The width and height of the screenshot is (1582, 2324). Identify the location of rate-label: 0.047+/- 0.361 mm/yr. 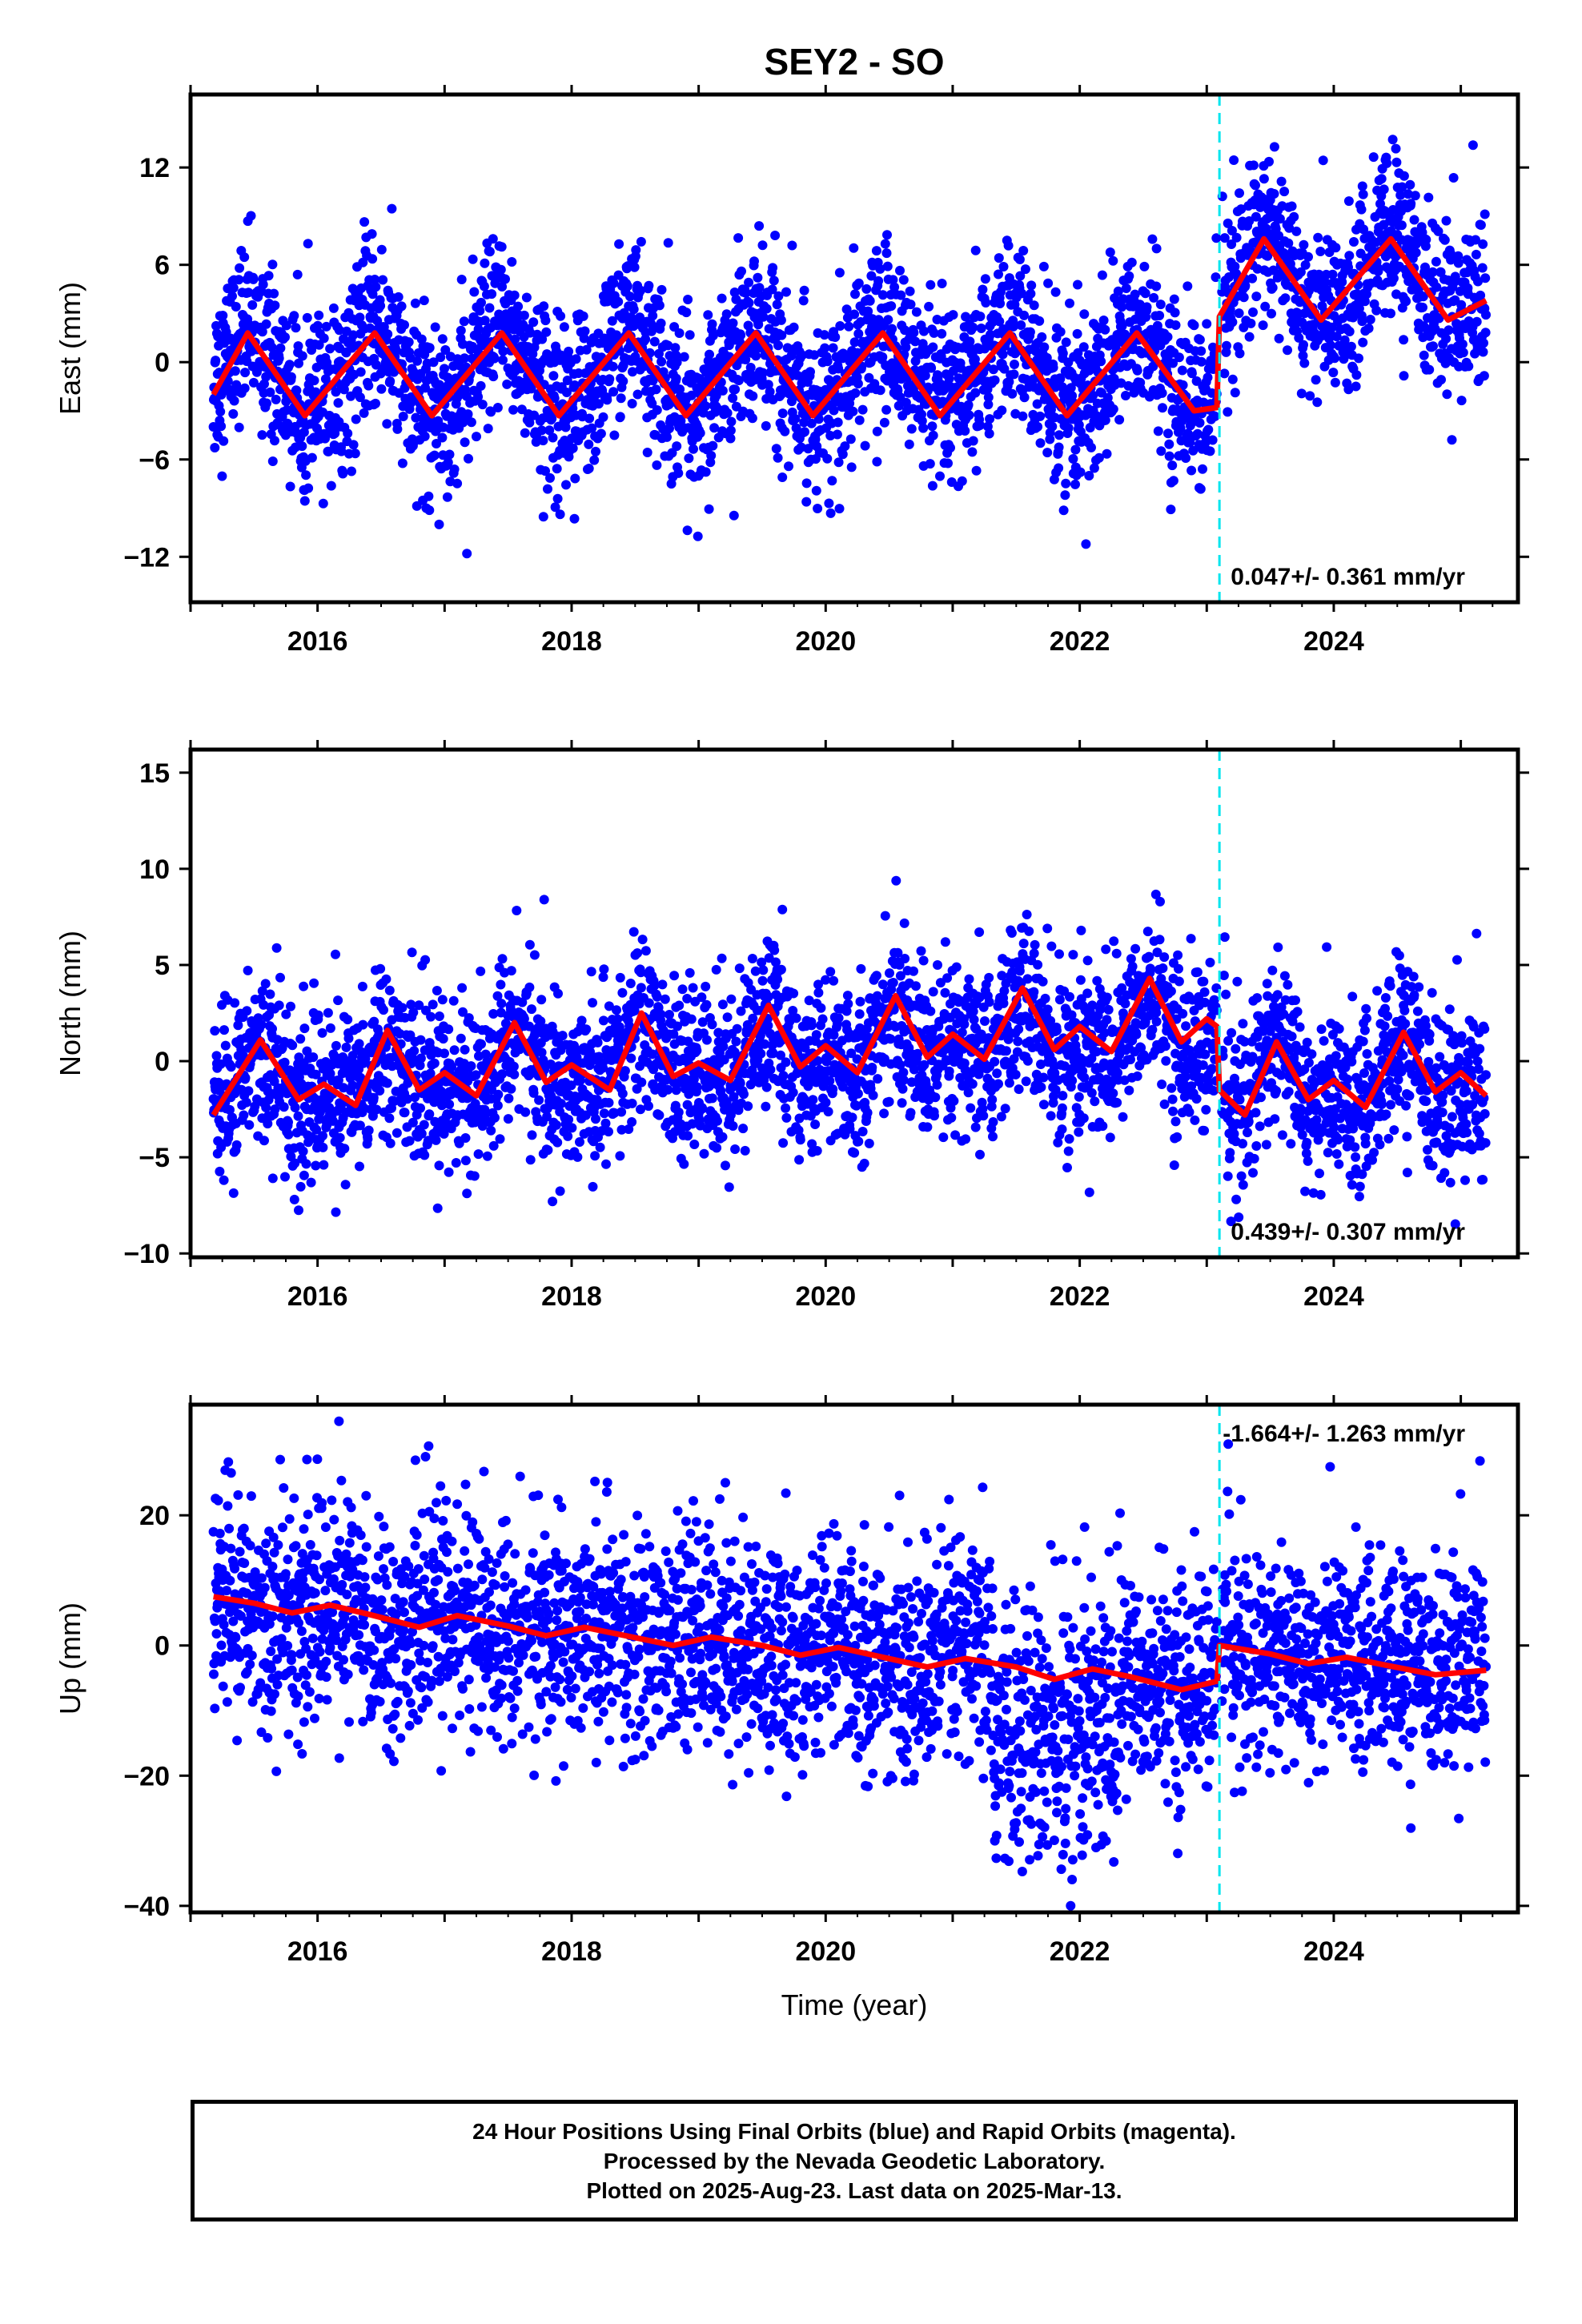
(1348, 577).